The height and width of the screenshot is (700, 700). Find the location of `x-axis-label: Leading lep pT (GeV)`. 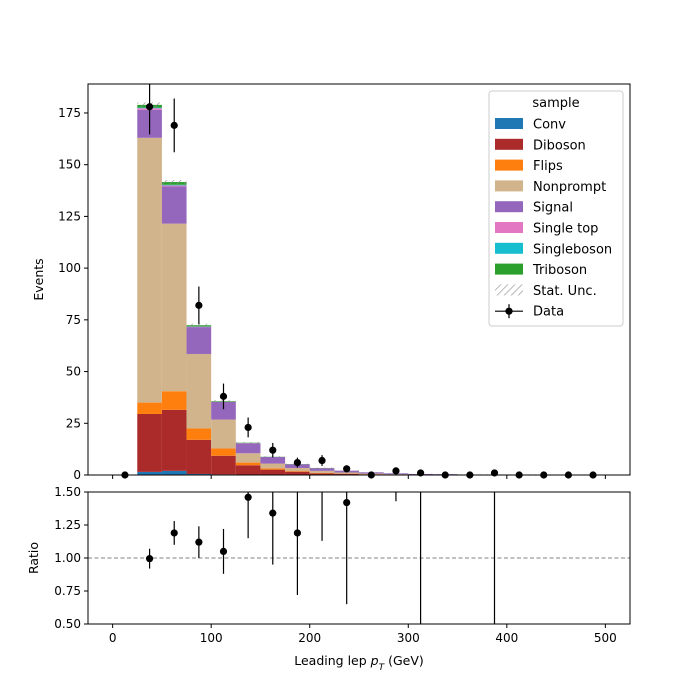

x-axis-label: Leading lep pT (GeV) is located at coordinates (359, 663).